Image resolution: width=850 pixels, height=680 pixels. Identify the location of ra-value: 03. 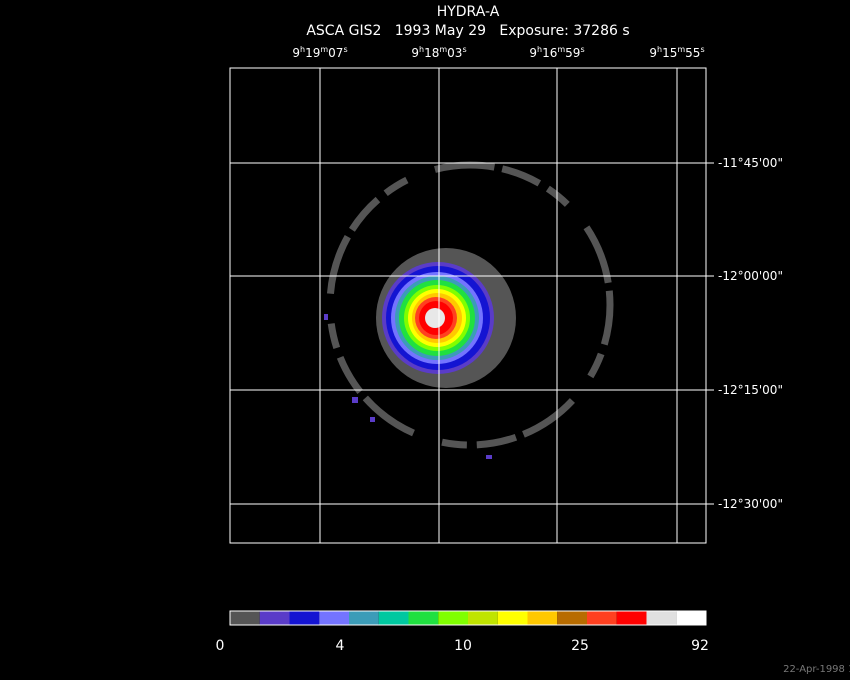
(454, 53).